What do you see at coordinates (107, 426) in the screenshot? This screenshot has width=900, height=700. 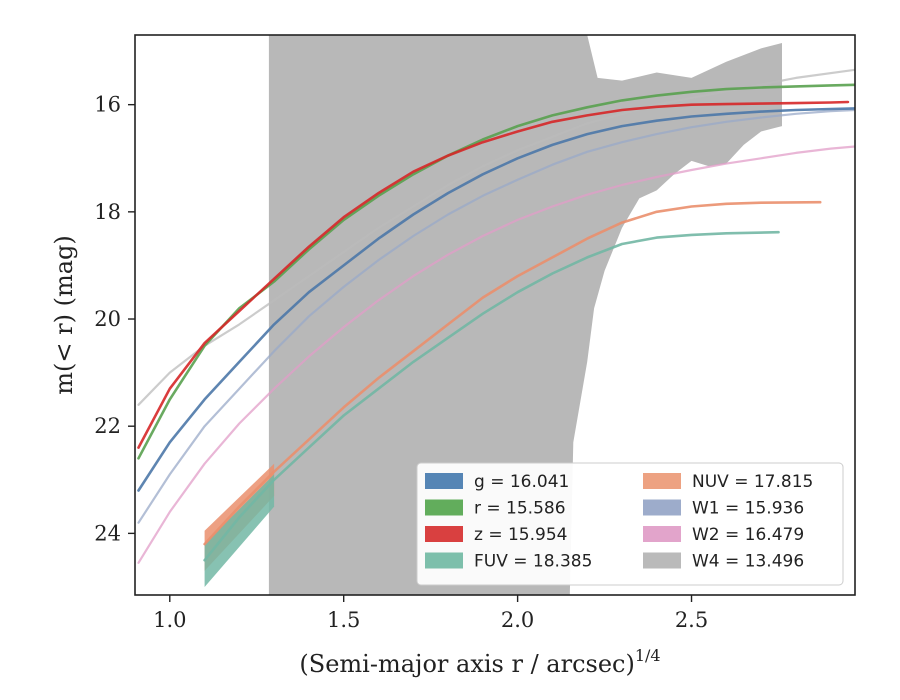 I see `y-tick-label: 22` at bounding box center [107, 426].